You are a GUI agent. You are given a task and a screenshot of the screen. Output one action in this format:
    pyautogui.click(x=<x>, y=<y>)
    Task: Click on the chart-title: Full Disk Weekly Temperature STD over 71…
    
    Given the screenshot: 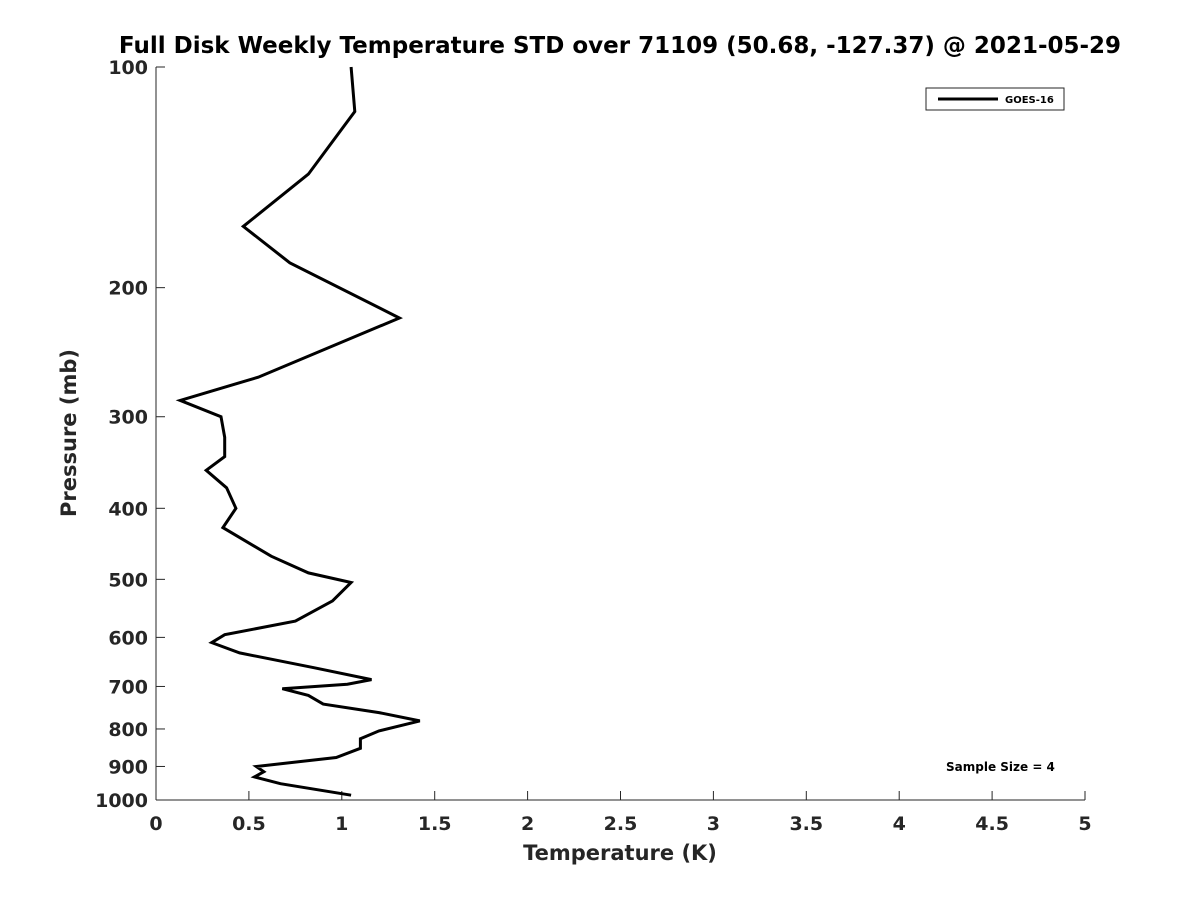 What is the action you would take?
    pyautogui.click(x=620, y=46)
    